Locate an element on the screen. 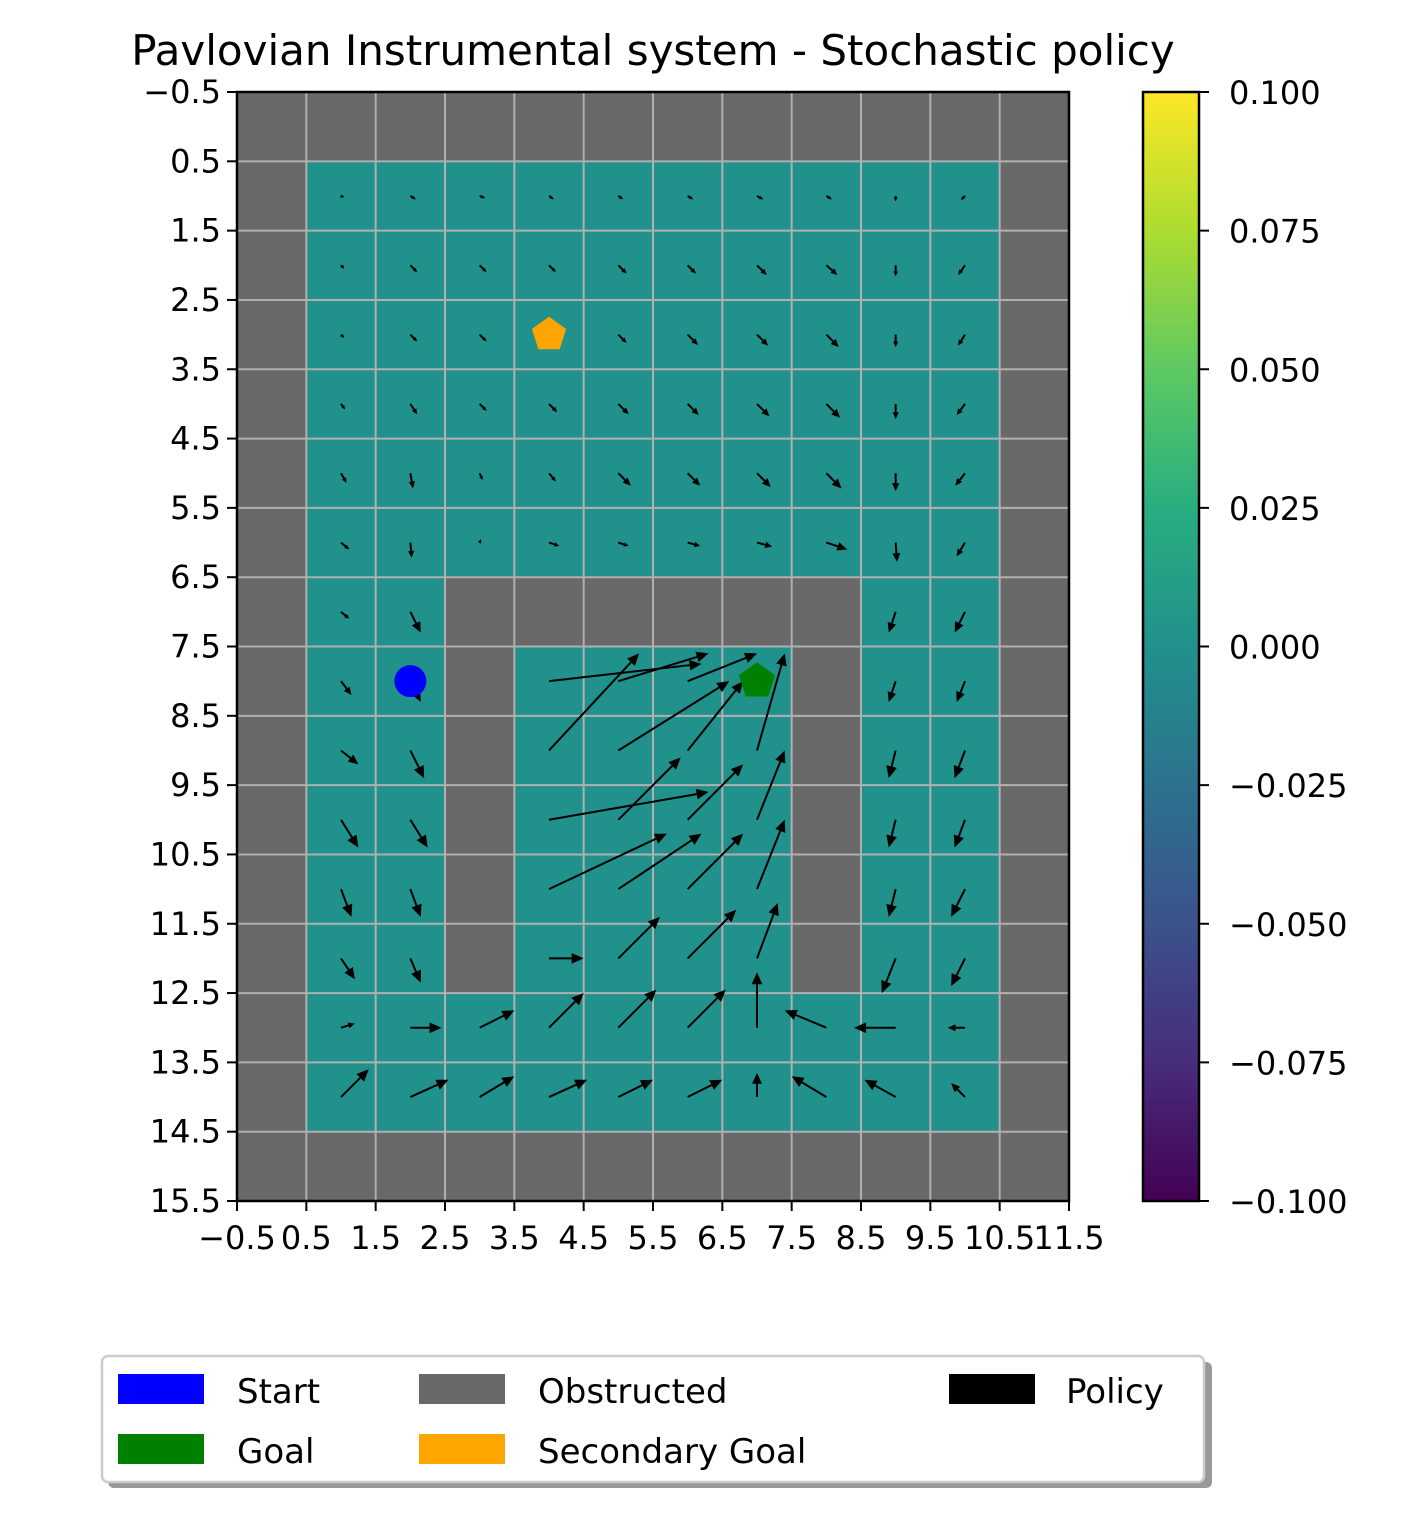 Image resolution: width=1411 pixels, height=1519 pixels. y-tick-label: 9.5 is located at coordinates (195, 785).